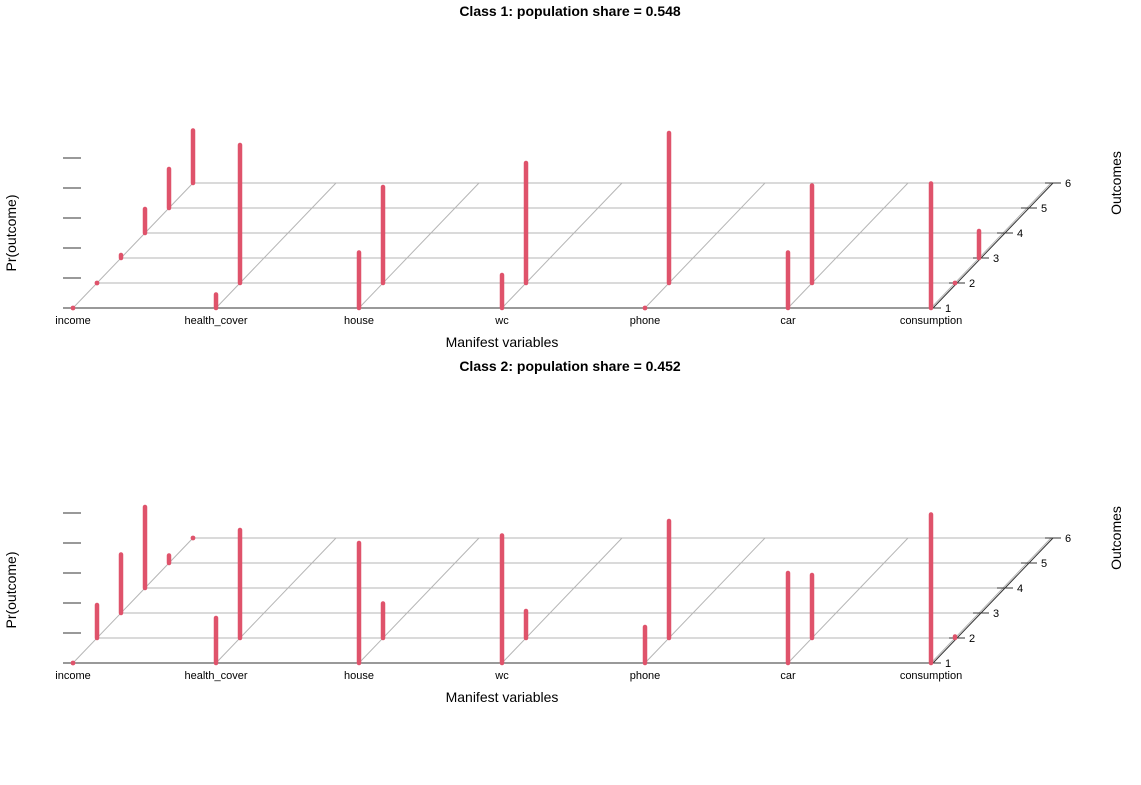  Describe the element at coordinates (570, 11) in the screenshot. I see `chart-title: Class 1: population share = 0.548` at that location.